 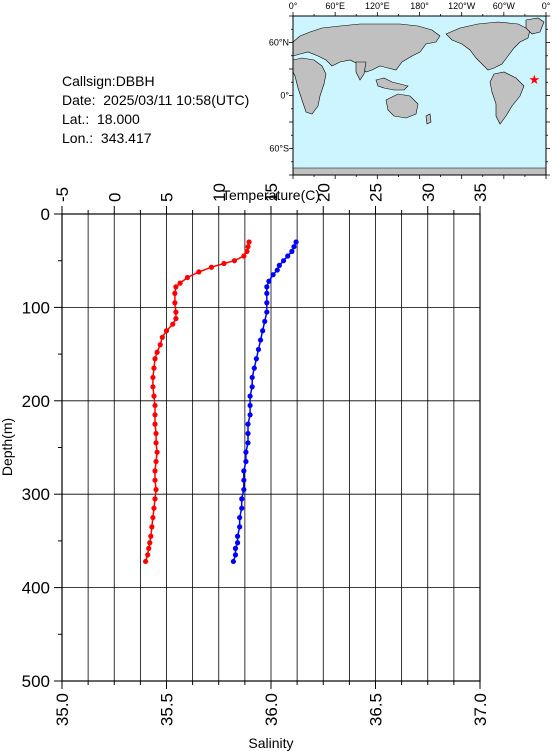 What do you see at coordinates (309, 86) in the screenshot?
I see `africa-landmass` at bounding box center [309, 86].